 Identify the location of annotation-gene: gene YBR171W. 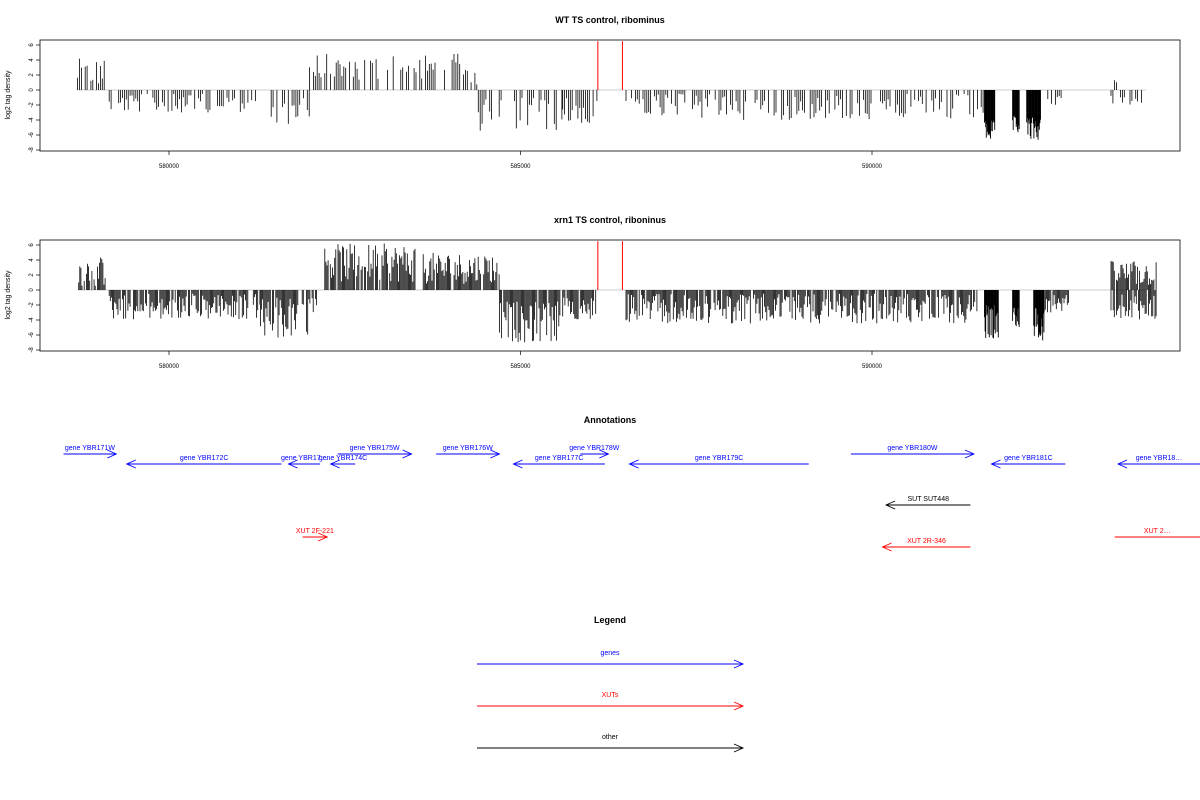
(90, 452).